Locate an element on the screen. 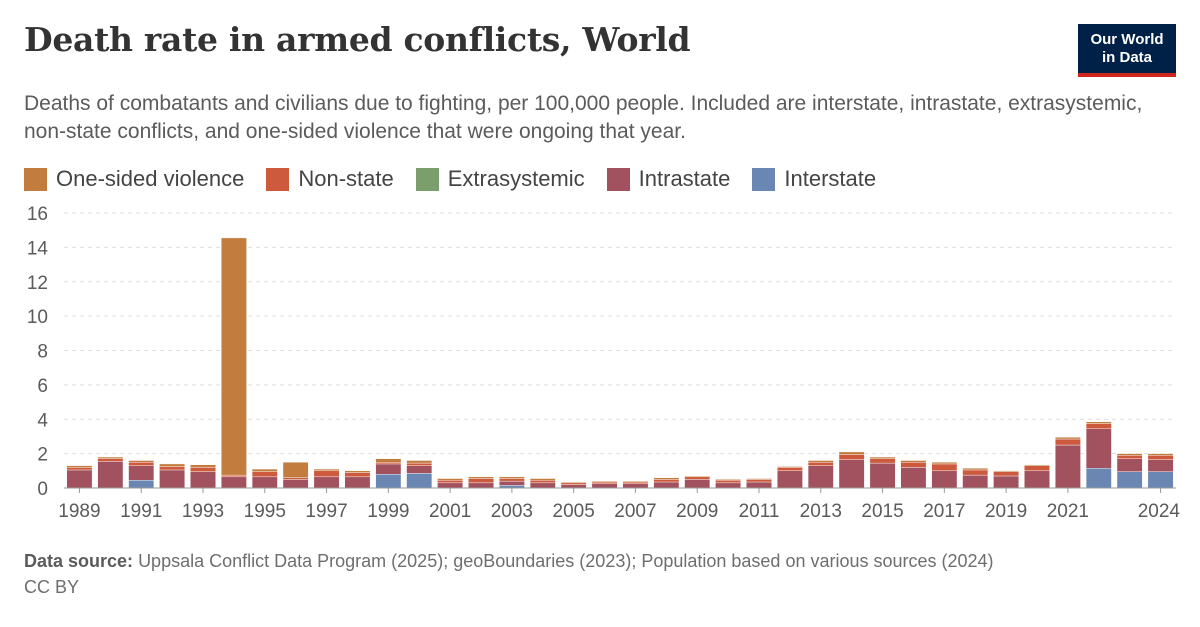  bar-segment-non-state-1992 is located at coordinates (172, 468).